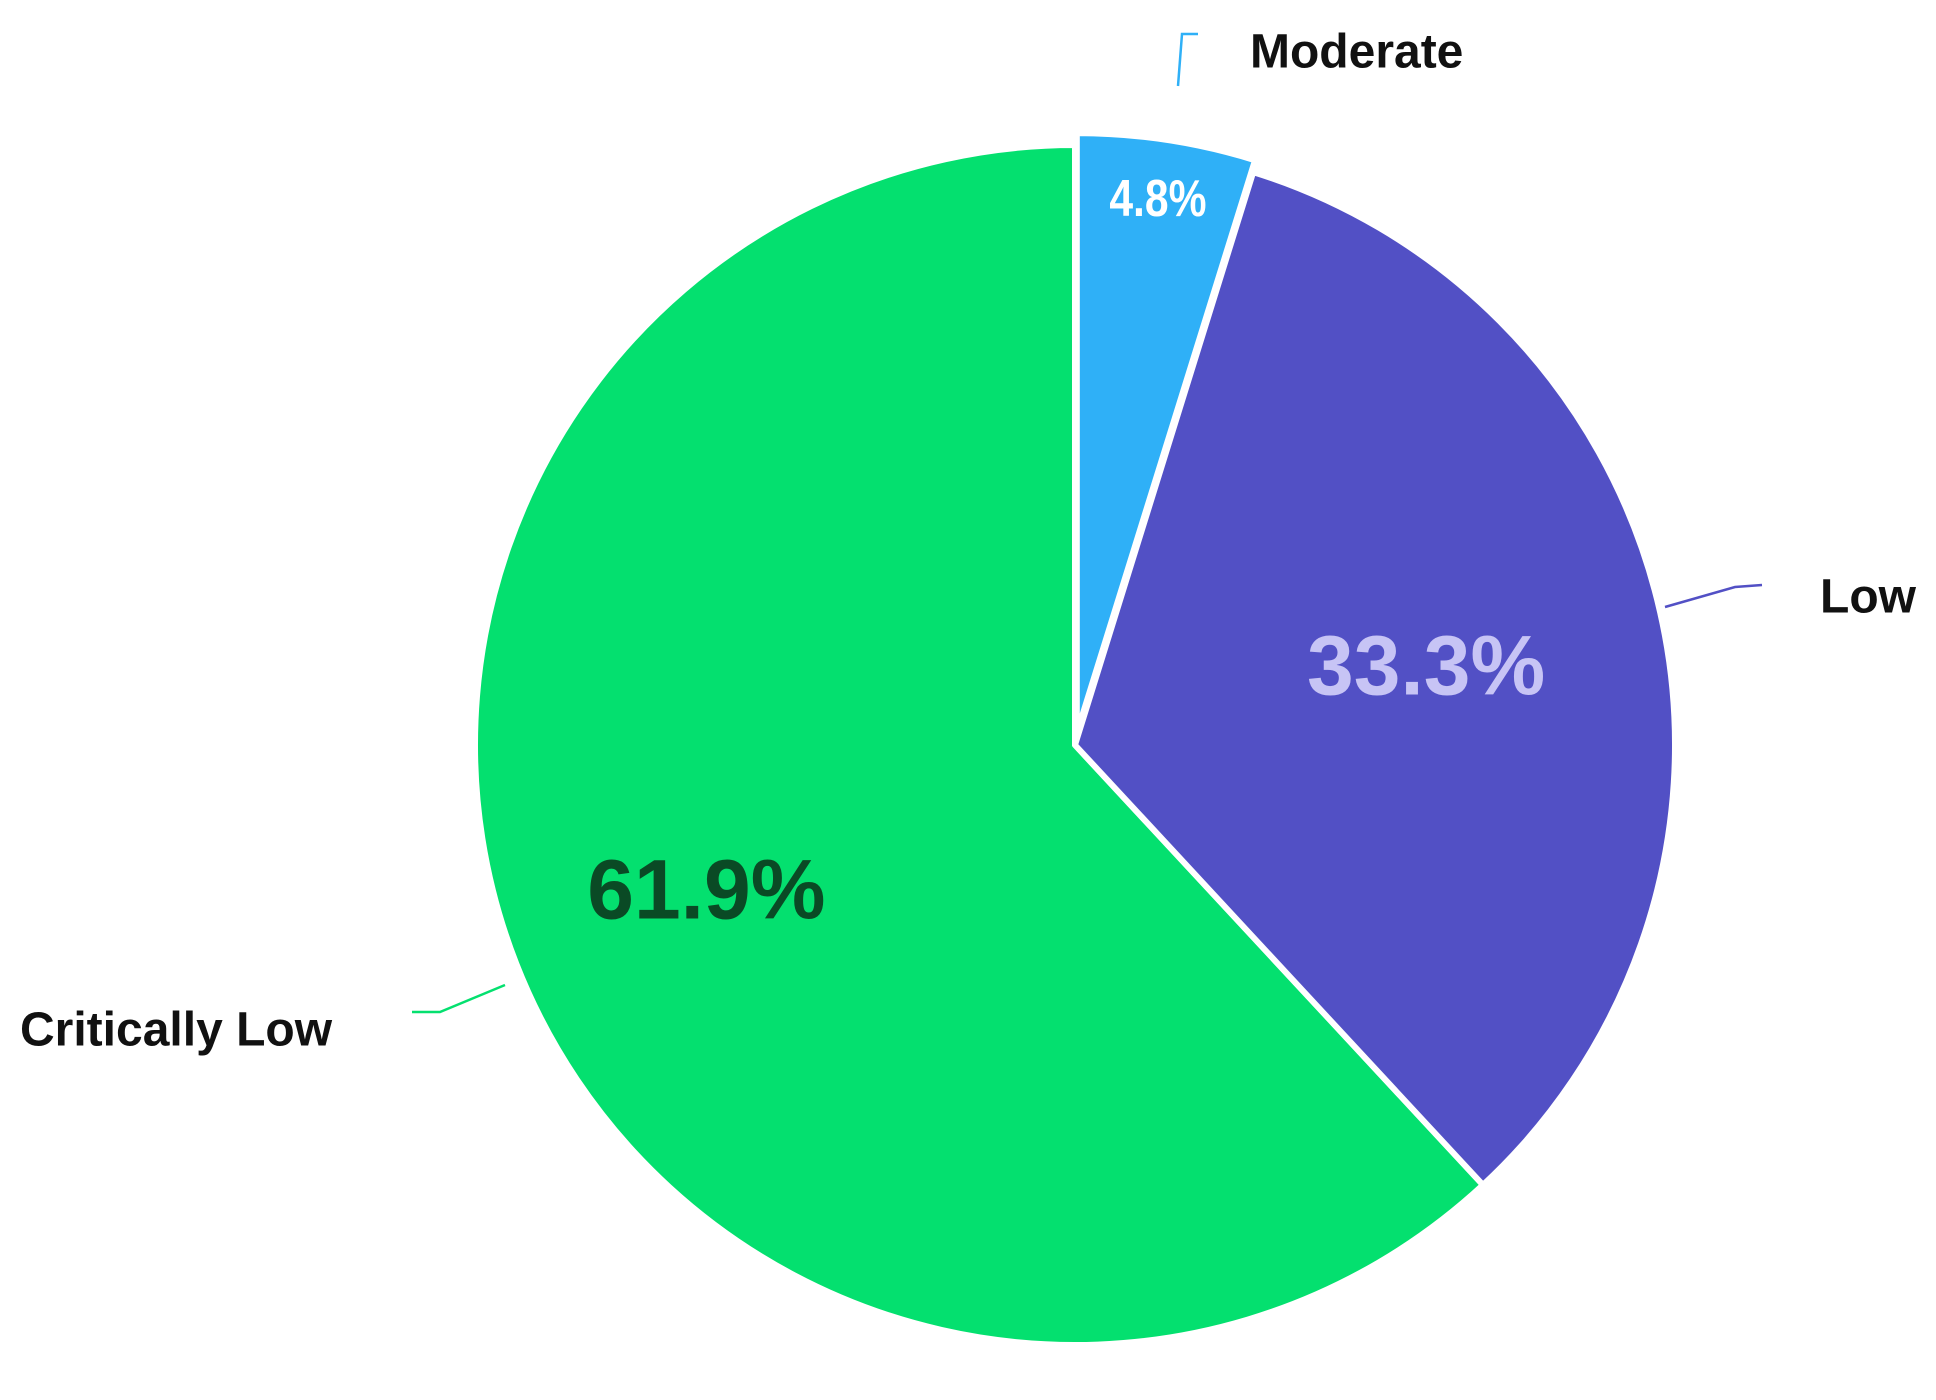  Describe the element at coordinates (1868, 597) in the screenshot. I see `category-label-low: Low` at that location.